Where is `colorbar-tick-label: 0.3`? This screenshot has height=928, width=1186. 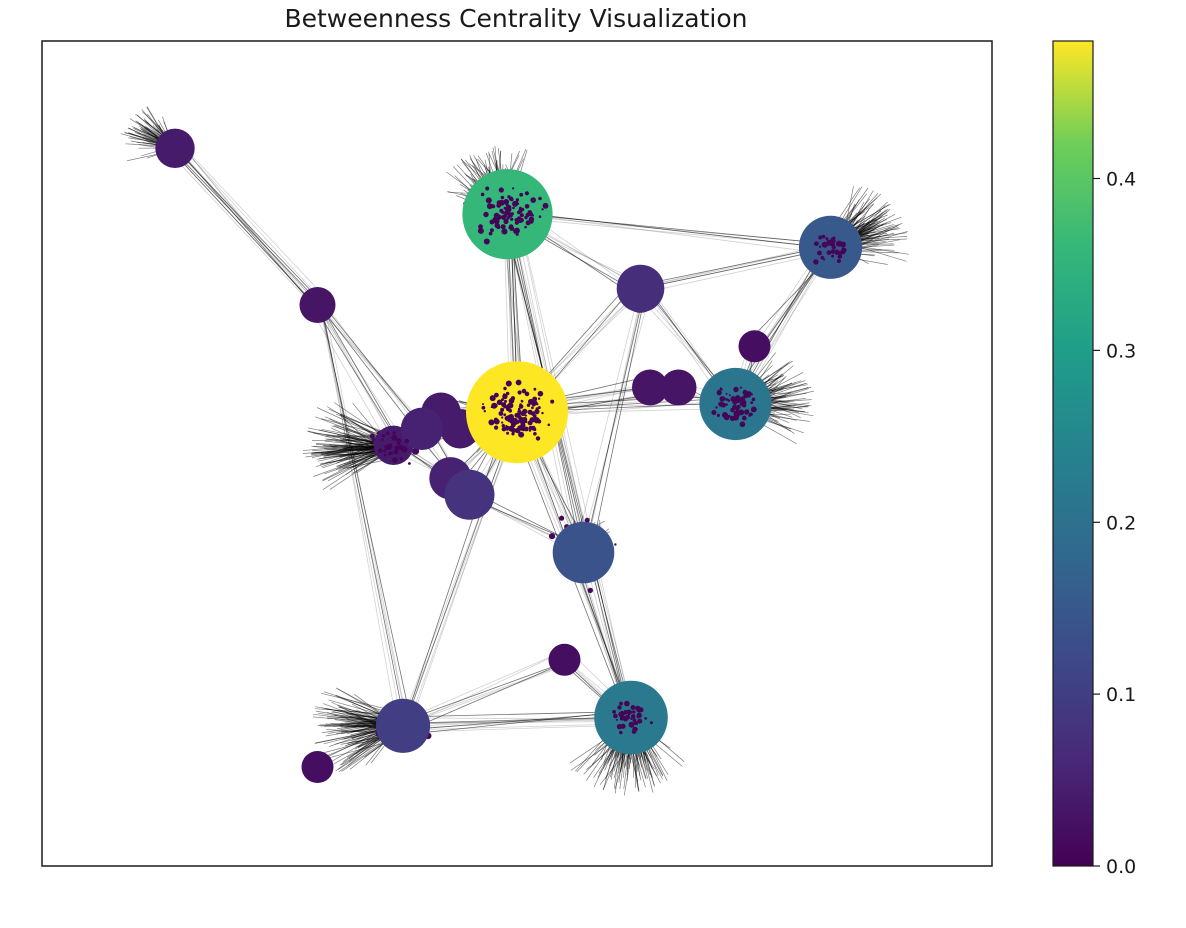 colorbar-tick-label: 0.3 is located at coordinates (1121, 351).